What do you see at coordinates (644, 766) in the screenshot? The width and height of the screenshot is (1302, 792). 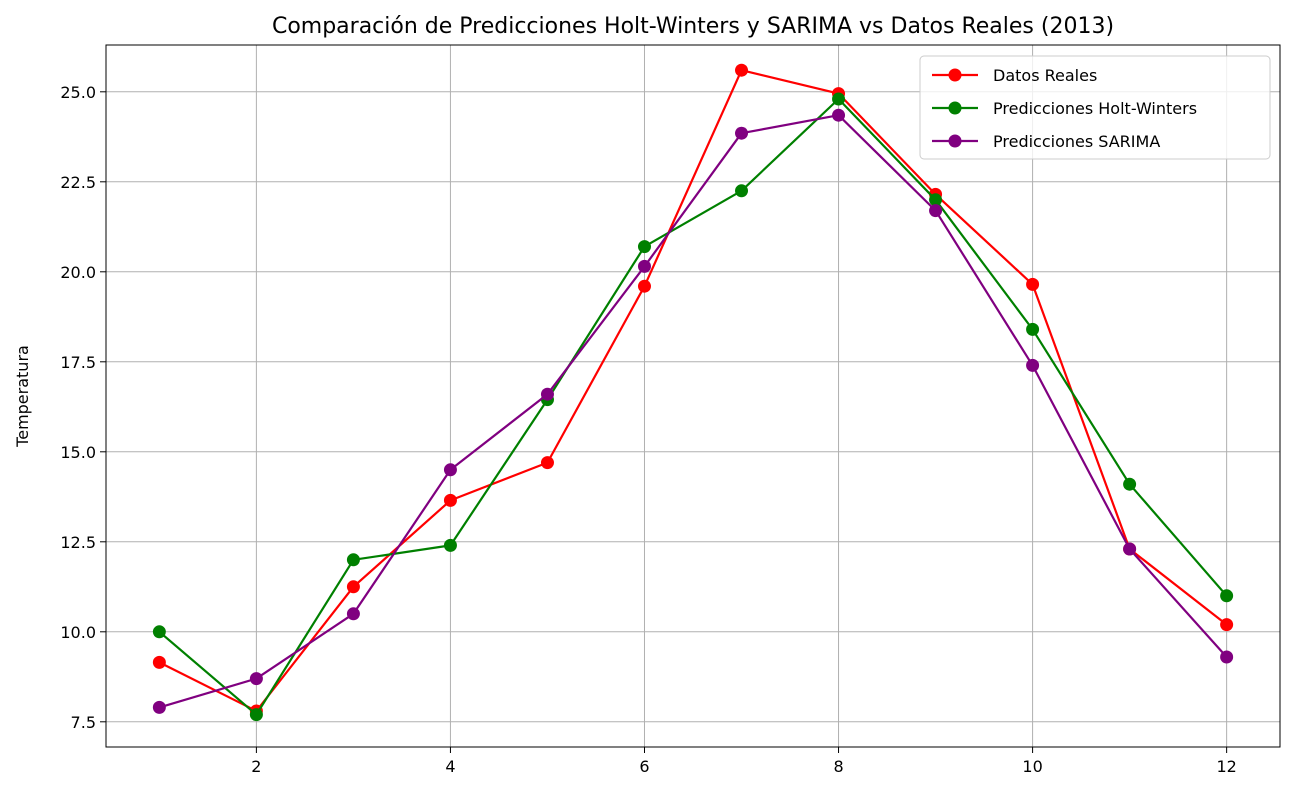 I see `x-tick-label: 6` at bounding box center [644, 766].